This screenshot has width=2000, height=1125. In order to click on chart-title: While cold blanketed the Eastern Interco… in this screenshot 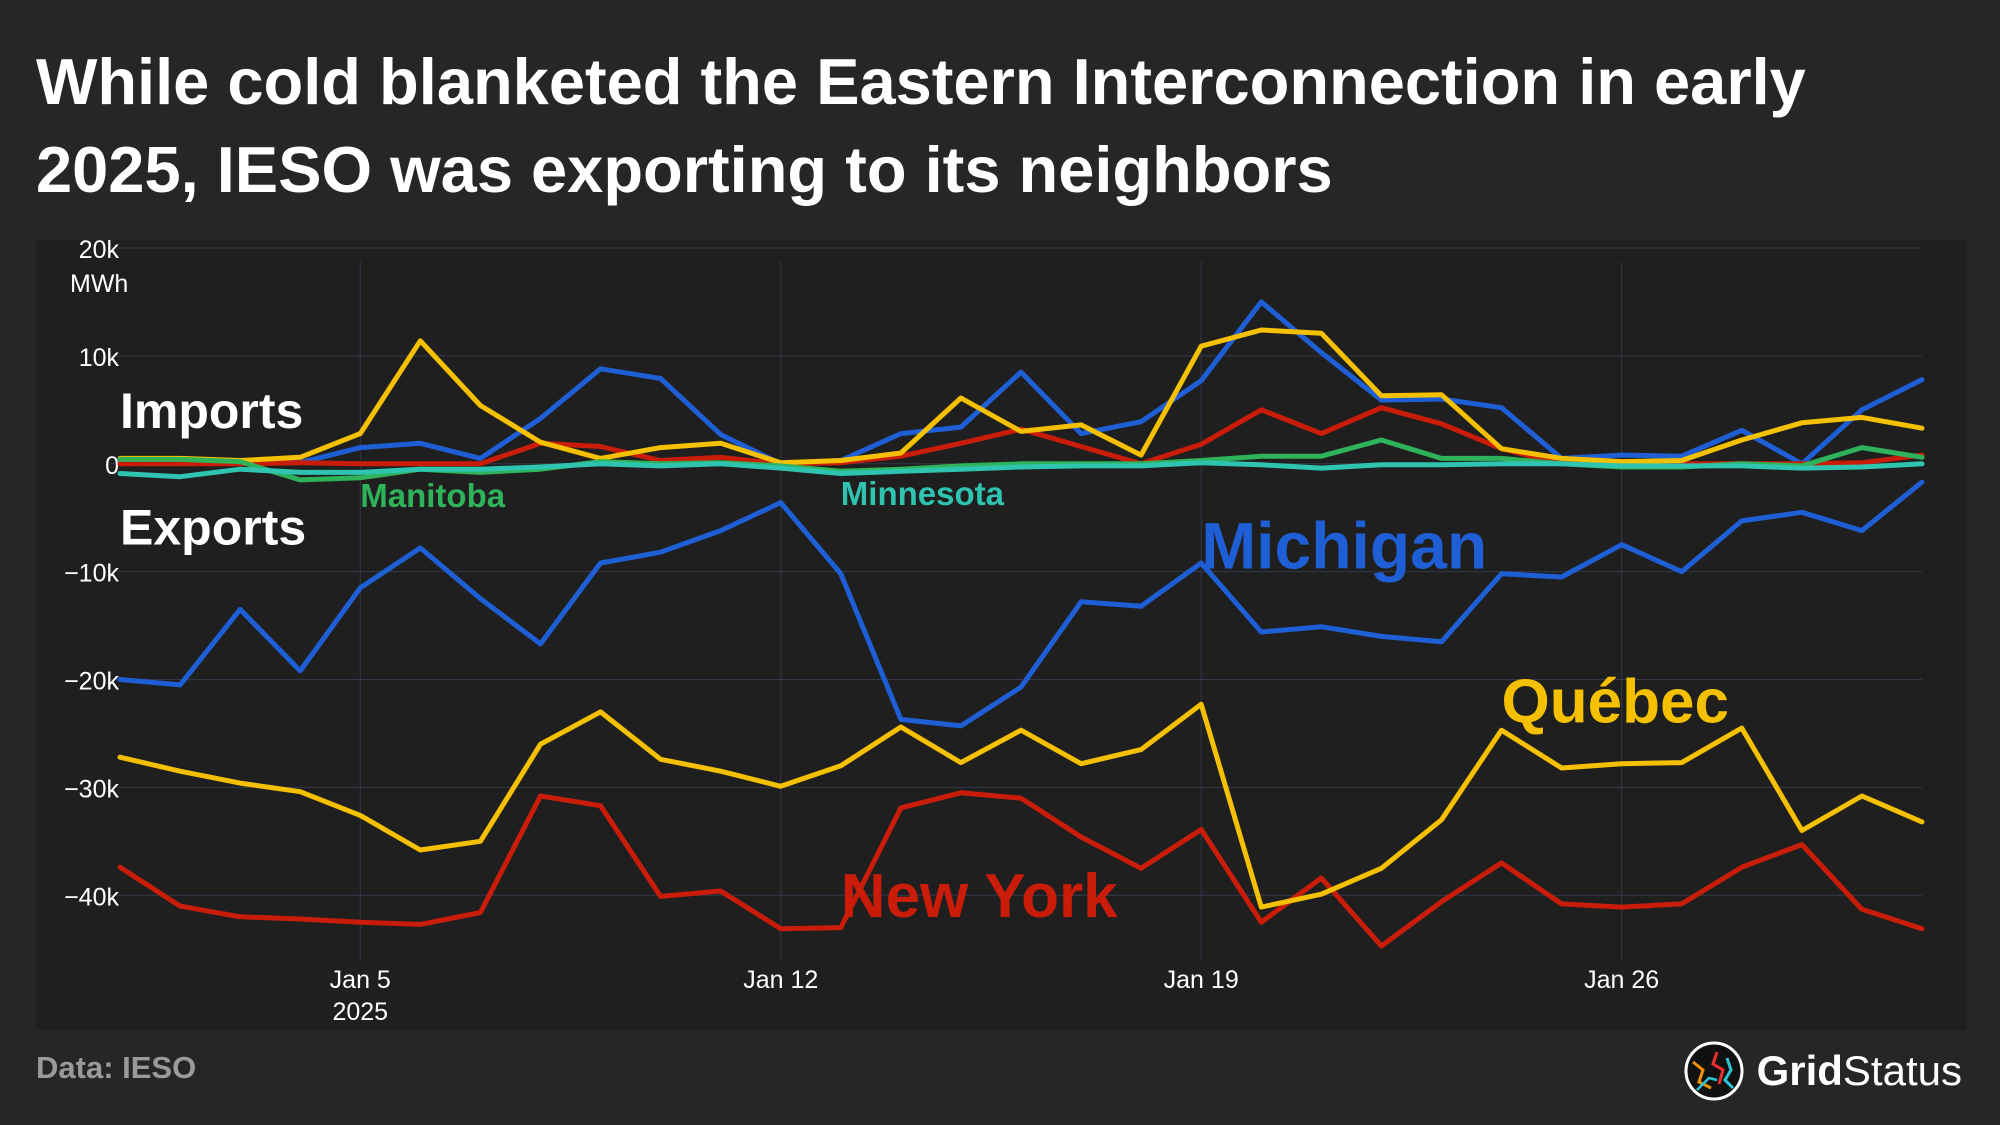, I will do `click(921, 125)`.